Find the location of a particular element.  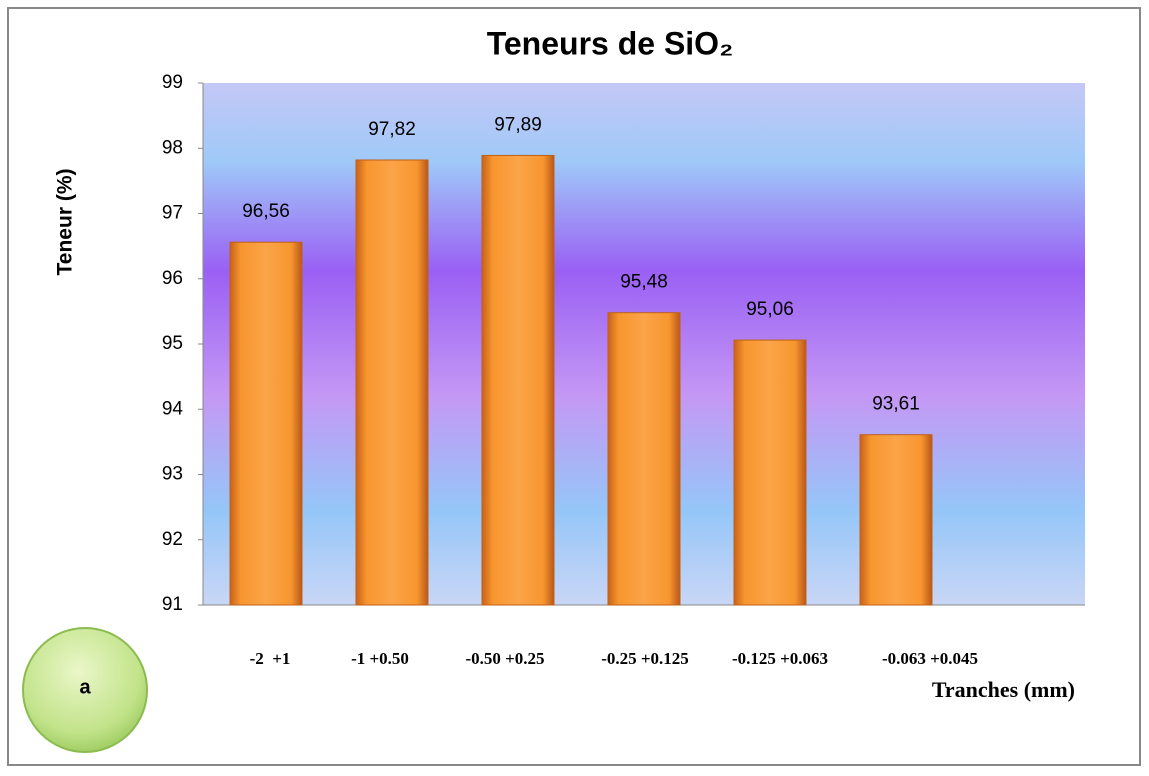

y-tick-label: 98 is located at coordinates (172, 147).